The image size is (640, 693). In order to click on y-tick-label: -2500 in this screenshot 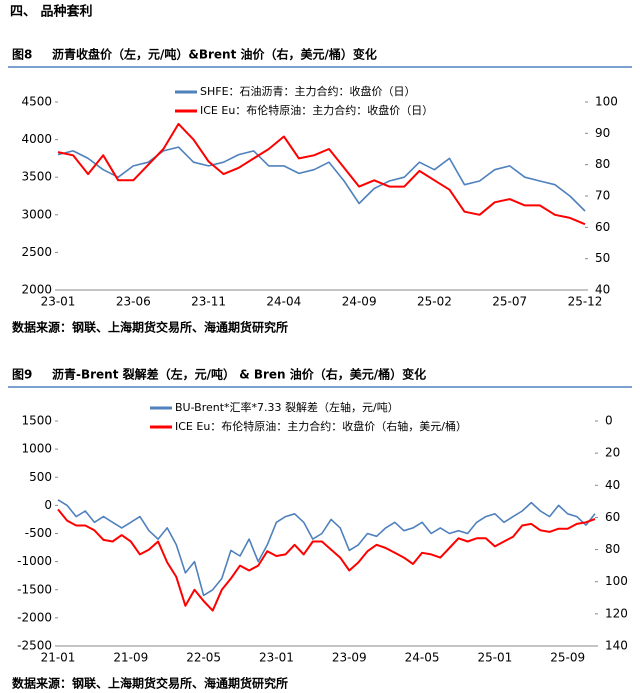, I will do `click(34, 646)`.